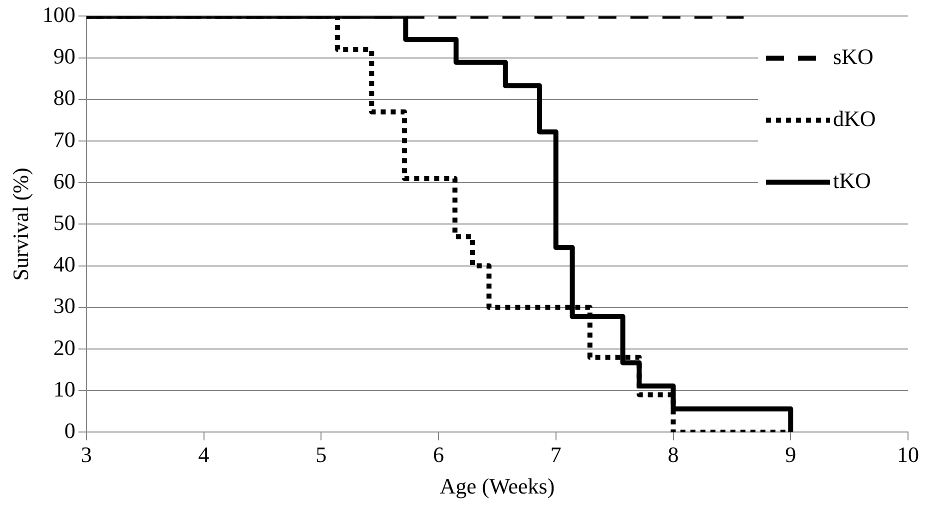 Image resolution: width=928 pixels, height=508 pixels. Describe the element at coordinates (64, 139) in the screenshot. I see `y-tick-label: 70` at that location.